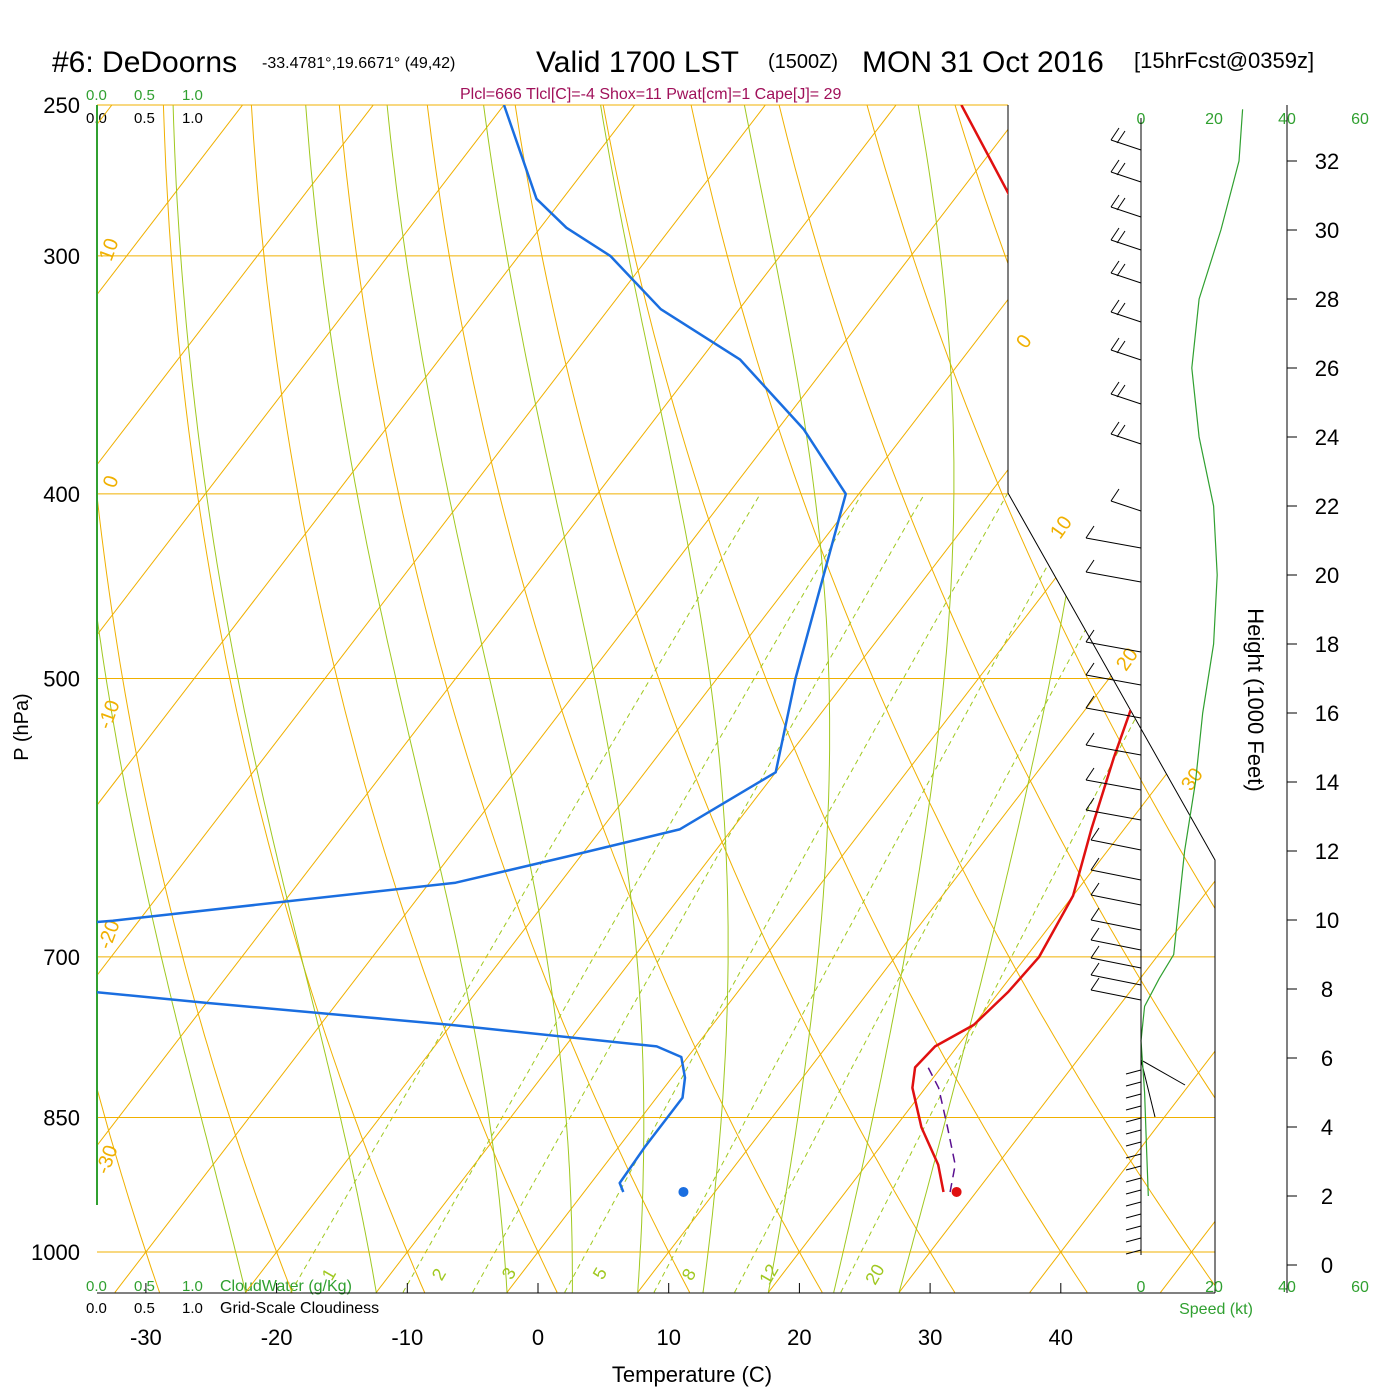  What do you see at coordinates (1135, 691) in the screenshot?
I see `wind-barbs` at bounding box center [1135, 691].